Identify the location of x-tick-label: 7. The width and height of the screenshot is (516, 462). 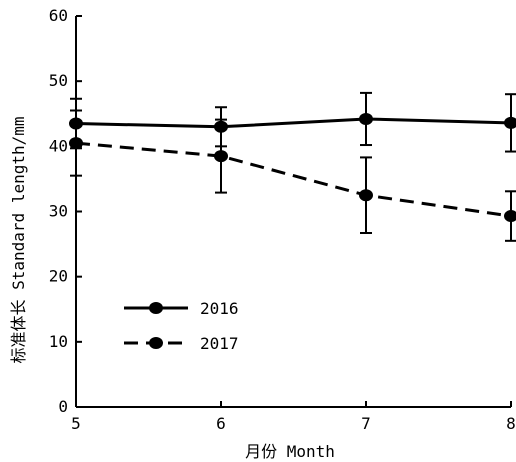
(366, 423).